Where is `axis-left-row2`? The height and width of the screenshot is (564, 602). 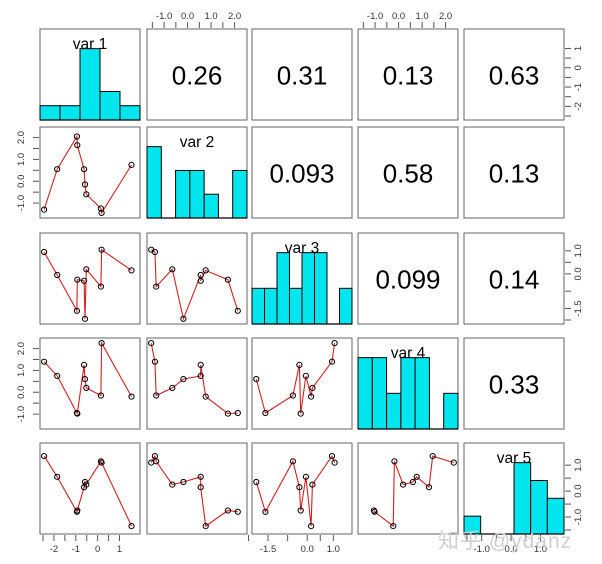 axis-left-row2 is located at coordinates (36, 170).